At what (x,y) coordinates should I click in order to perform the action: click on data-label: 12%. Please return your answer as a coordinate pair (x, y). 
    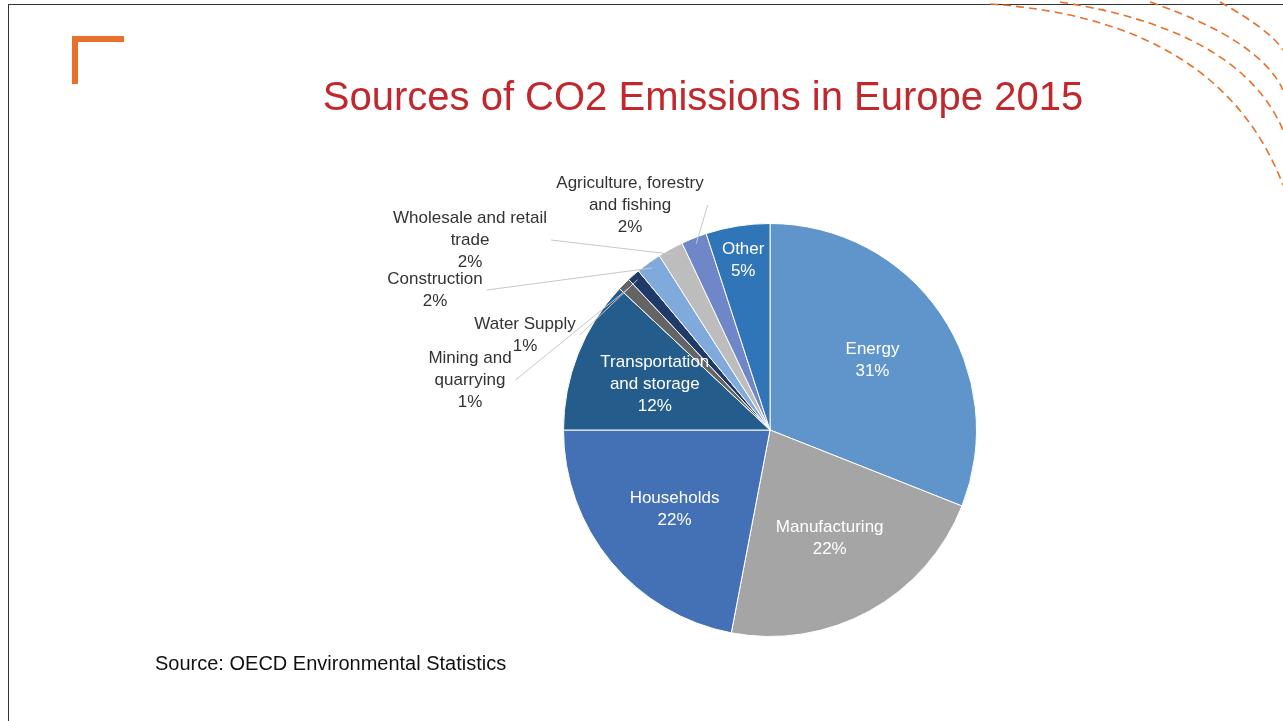
    Looking at the image, I should click on (654, 406).